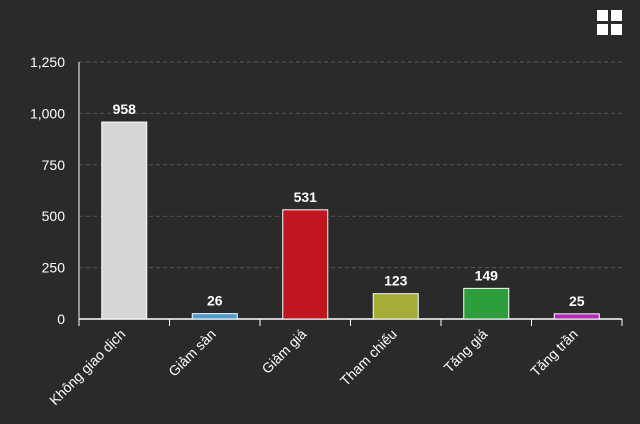  I want to click on data-label: 531, so click(306, 197).